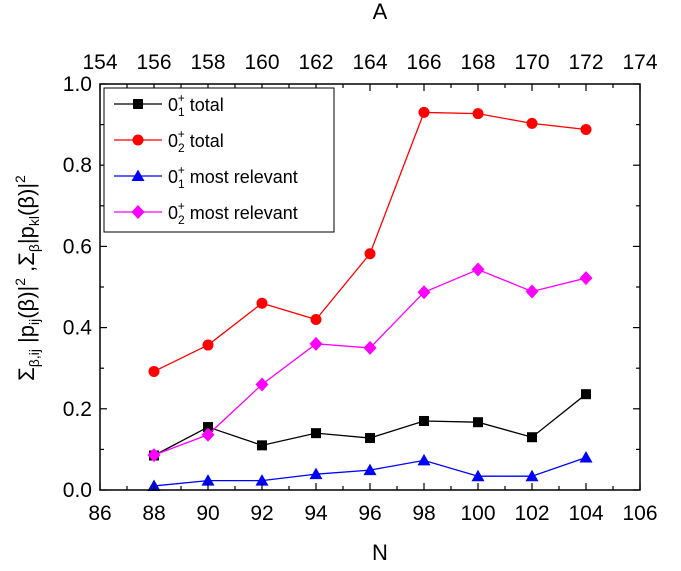 The height and width of the screenshot is (571, 681). I want to click on legend-item: 02+ most relevant, so click(206, 213).